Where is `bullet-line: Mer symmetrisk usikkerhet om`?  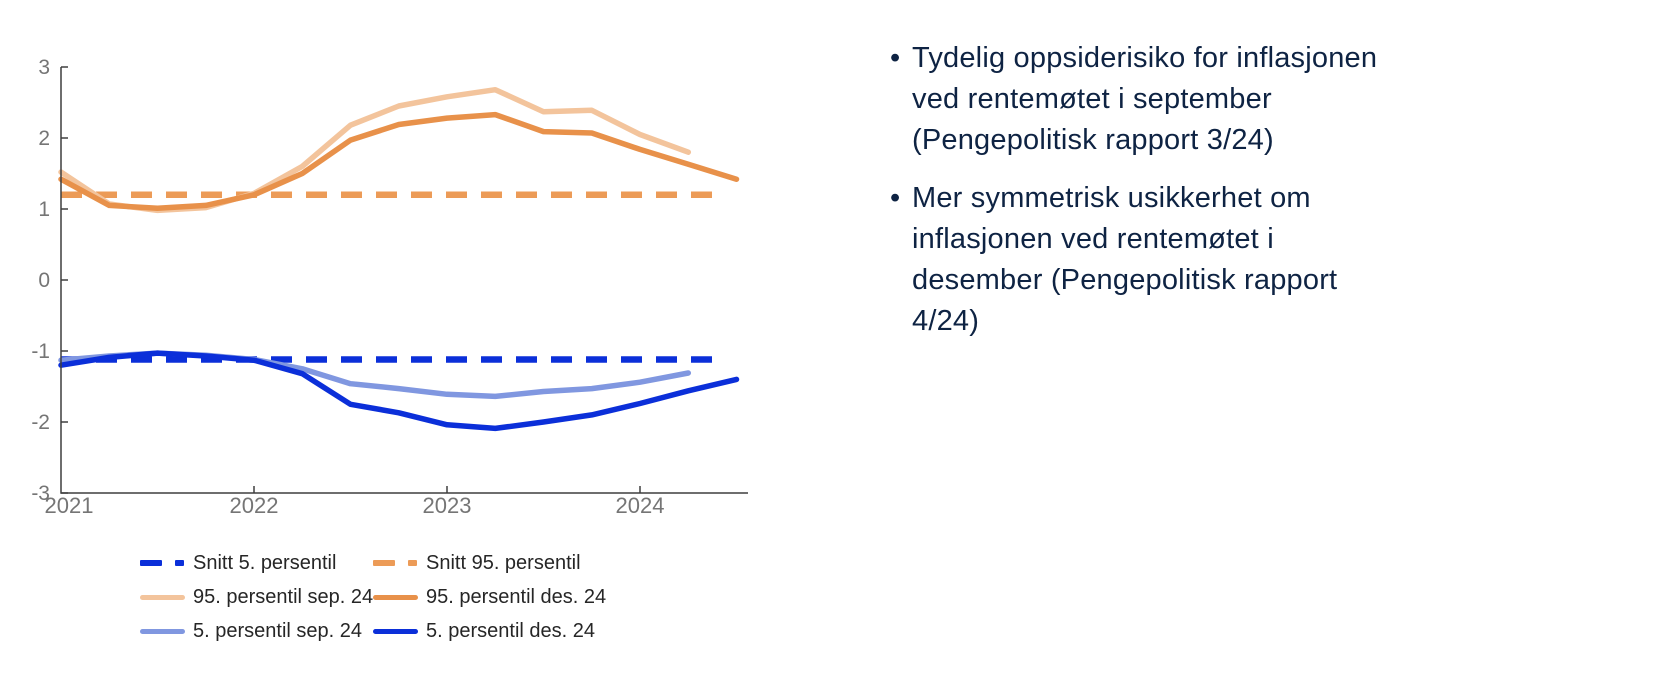 bullet-line: Mer symmetrisk usikkerhet om is located at coordinates (1111, 198).